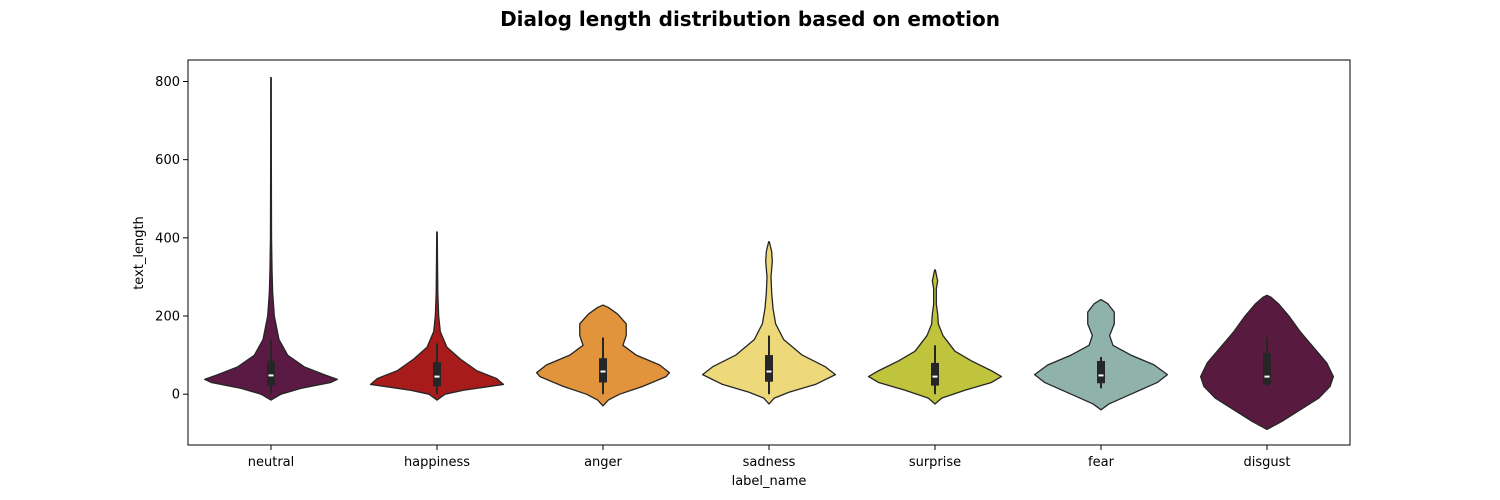 This screenshot has height=500, width=1500. What do you see at coordinates (271, 373) in the screenshot?
I see `iqr-box-neutral` at bounding box center [271, 373].